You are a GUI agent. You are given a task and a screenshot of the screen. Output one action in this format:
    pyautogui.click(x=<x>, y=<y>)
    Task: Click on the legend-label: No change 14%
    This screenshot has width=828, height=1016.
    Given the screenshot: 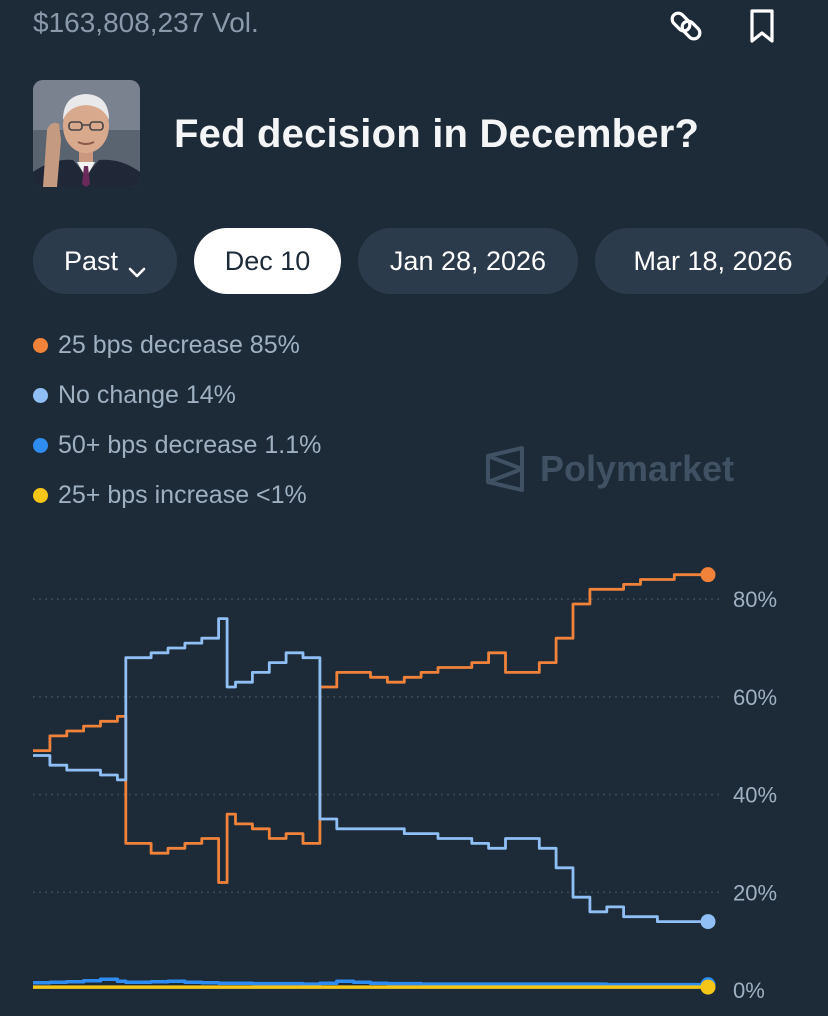 What is the action you would take?
    pyautogui.click(x=147, y=394)
    